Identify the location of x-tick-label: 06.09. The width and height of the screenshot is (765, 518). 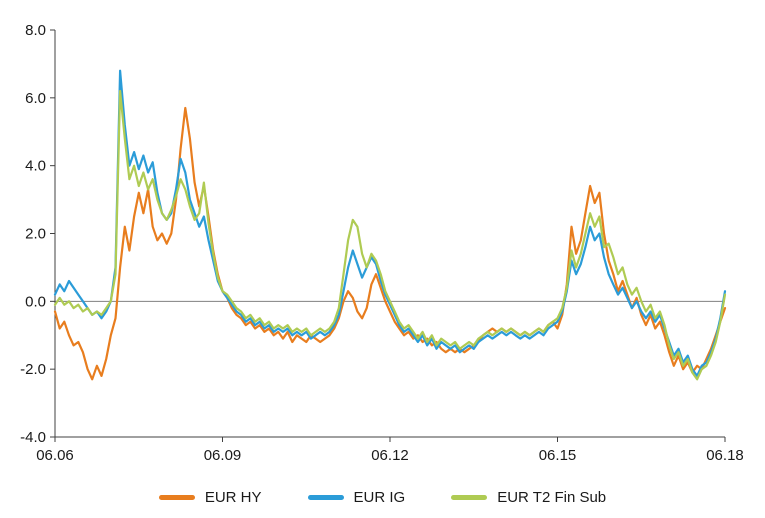
(223, 455).